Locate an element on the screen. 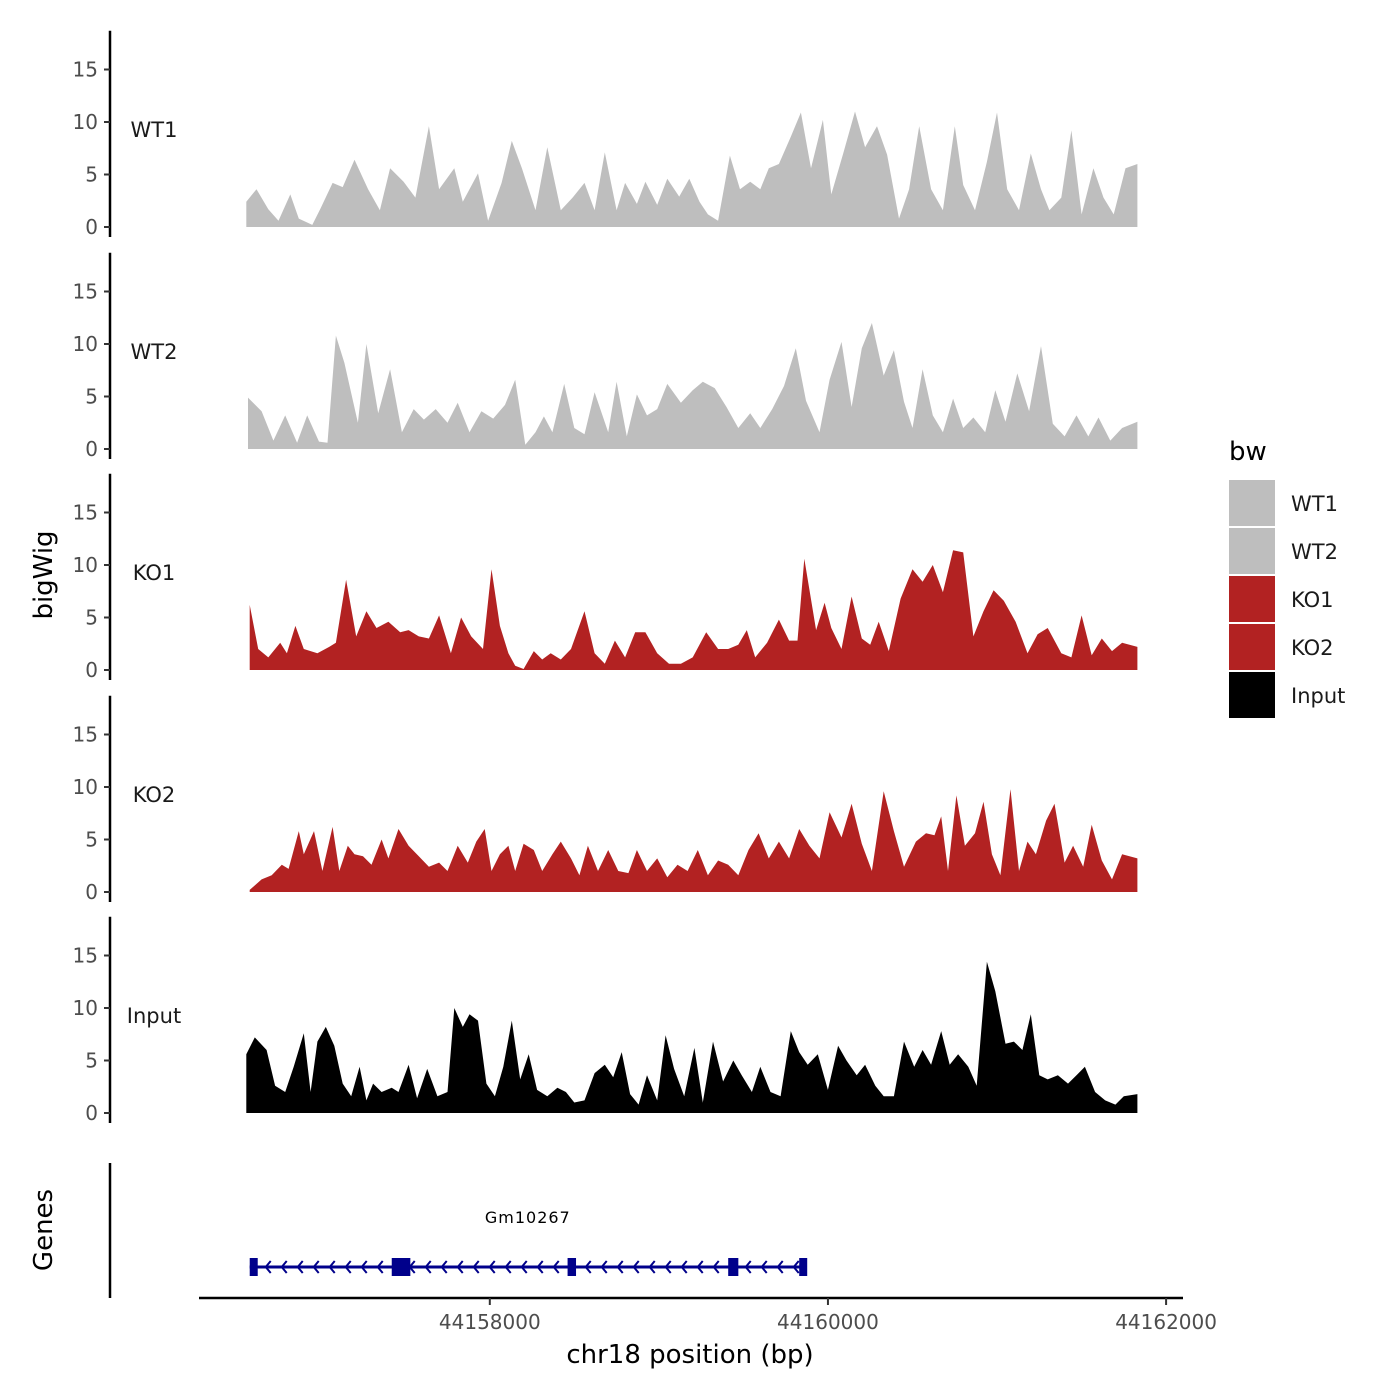  legend-item-input: Input is located at coordinates (1287, 695).